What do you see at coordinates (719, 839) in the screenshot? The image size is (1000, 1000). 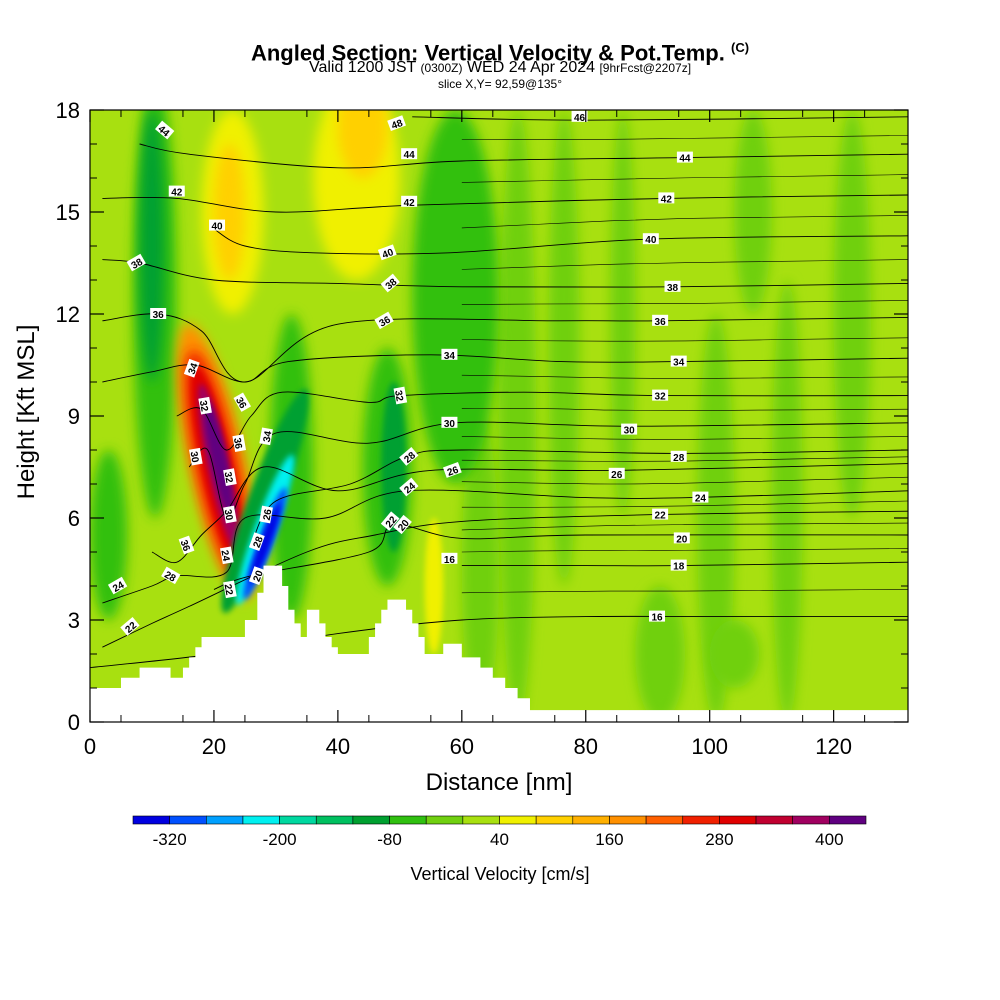 I see `colorbar-tick-label: 280` at bounding box center [719, 839].